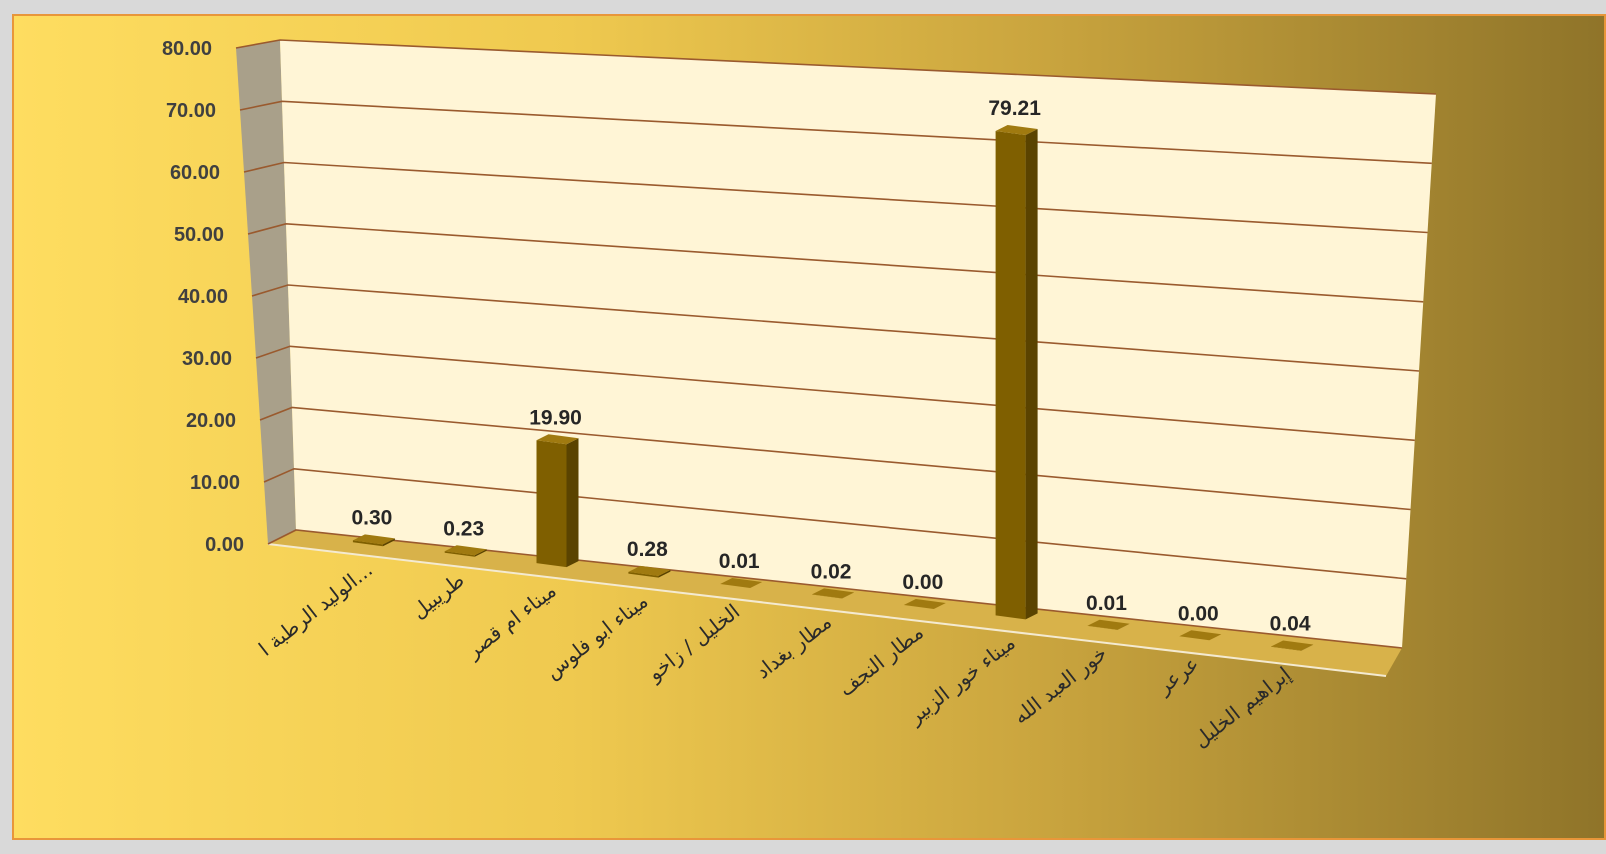 Image resolution: width=1606 pixels, height=854 pixels. What do you see at coordinates (596, 636) in the screenshot?
I see `category-label: ميناء ابو فلوس` at bounding box center [596, 636].